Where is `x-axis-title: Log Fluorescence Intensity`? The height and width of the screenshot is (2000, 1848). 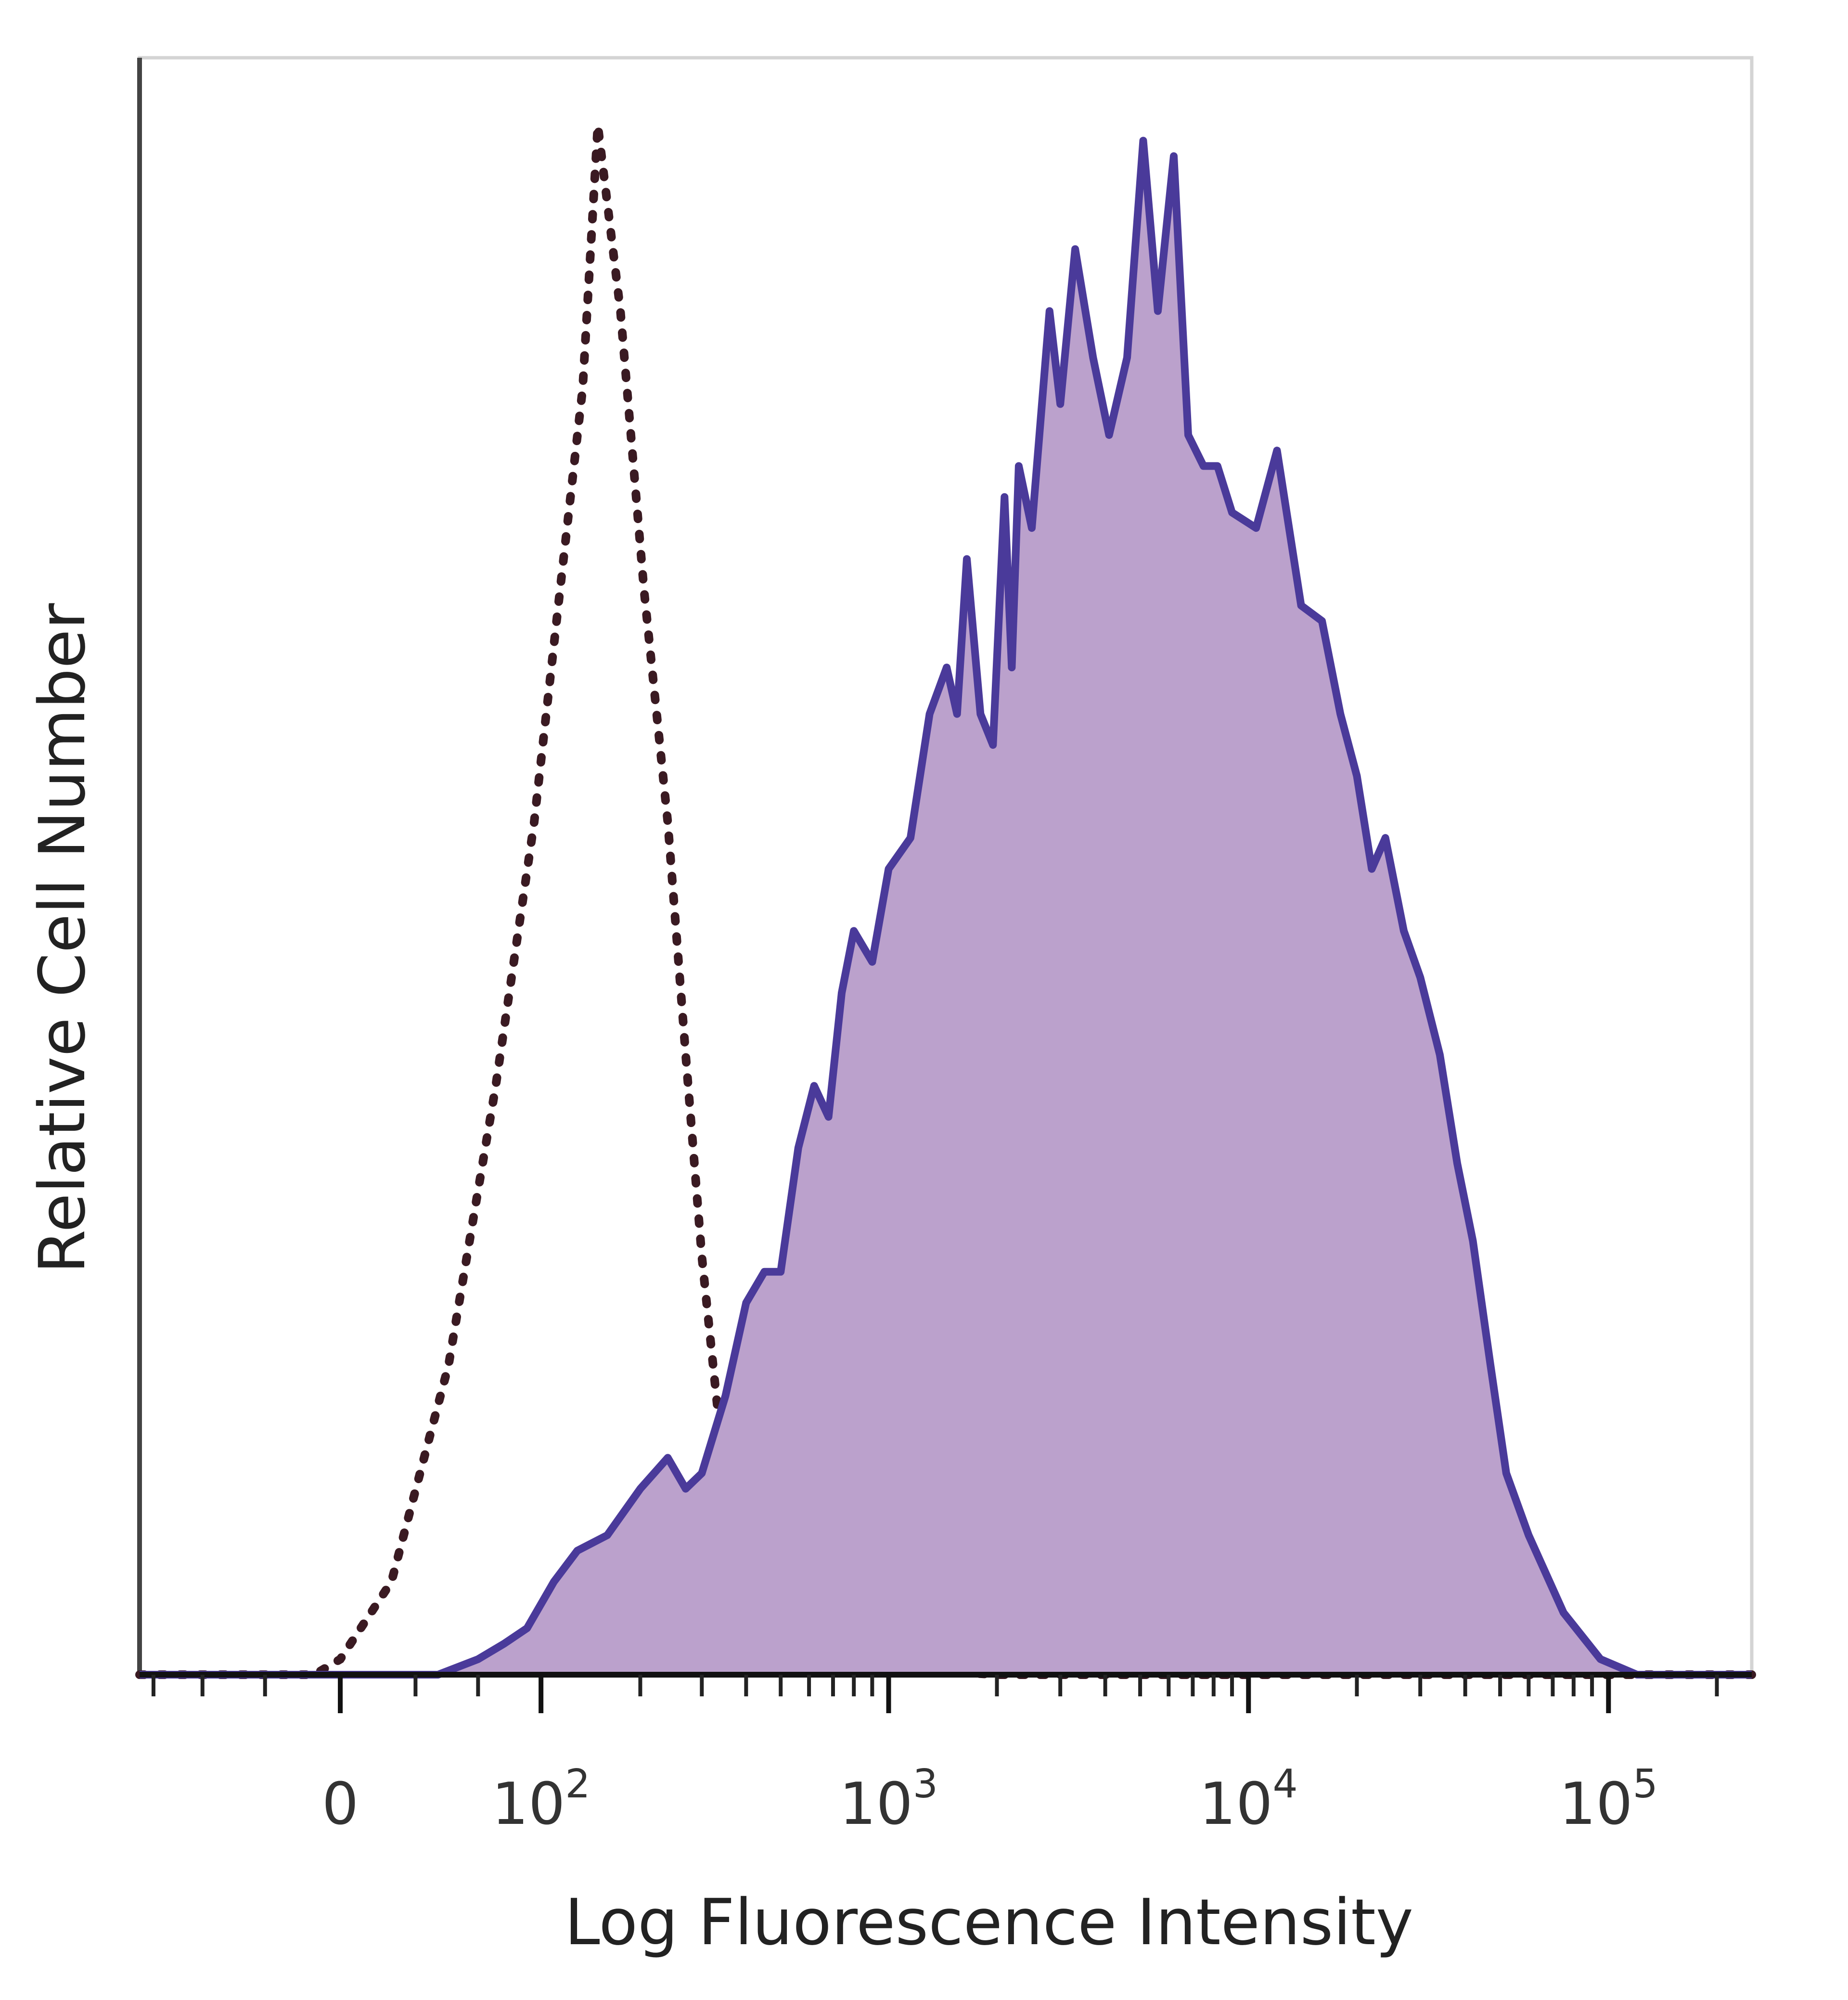 x-axis-title: Log Fluorescence Intensity is located at coordinates (989, 1922).